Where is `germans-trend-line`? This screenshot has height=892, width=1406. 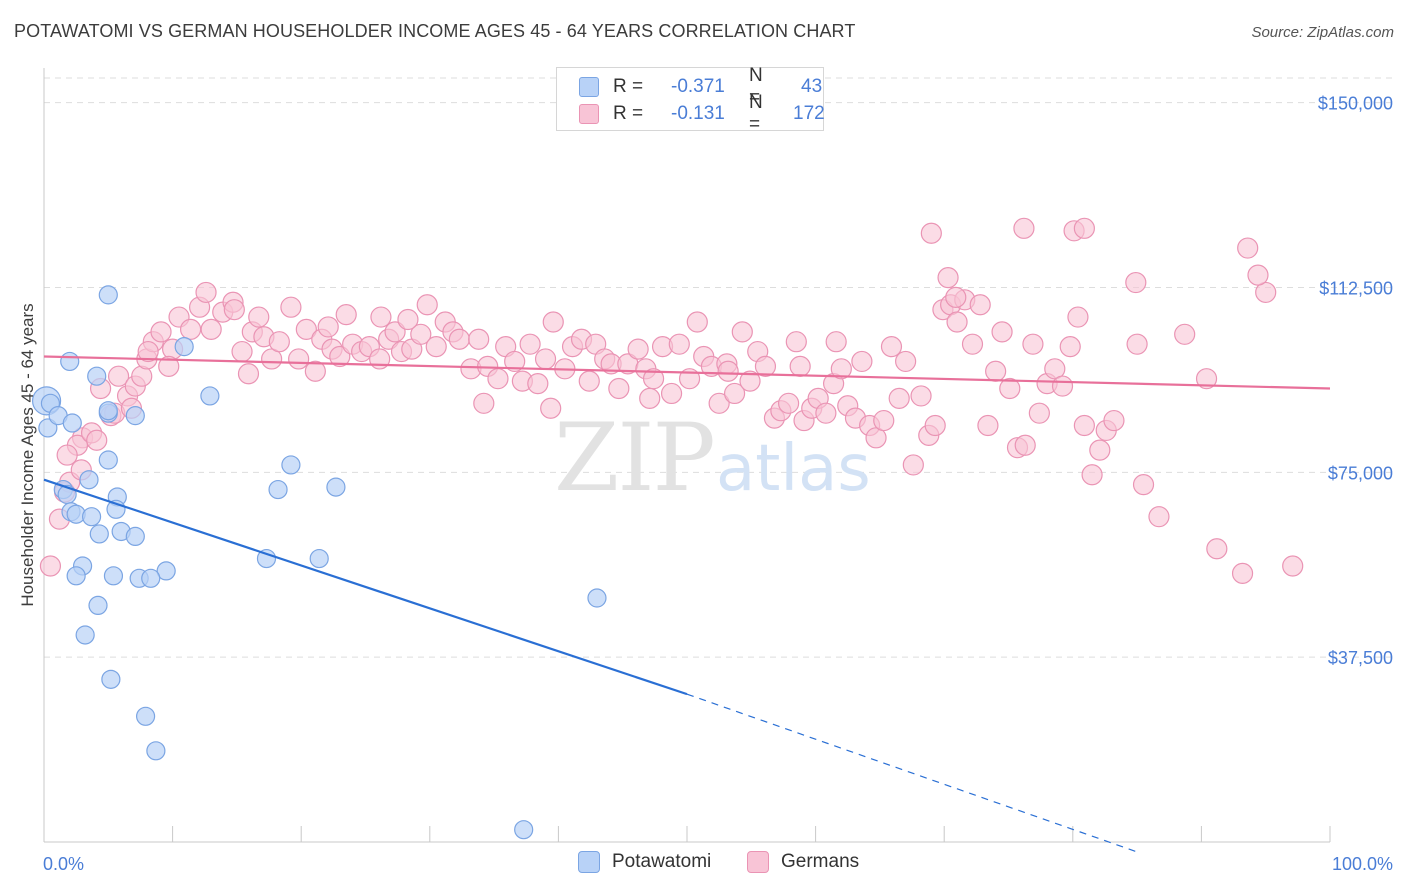
germans-trend-line is located at coordinates (687, 372).